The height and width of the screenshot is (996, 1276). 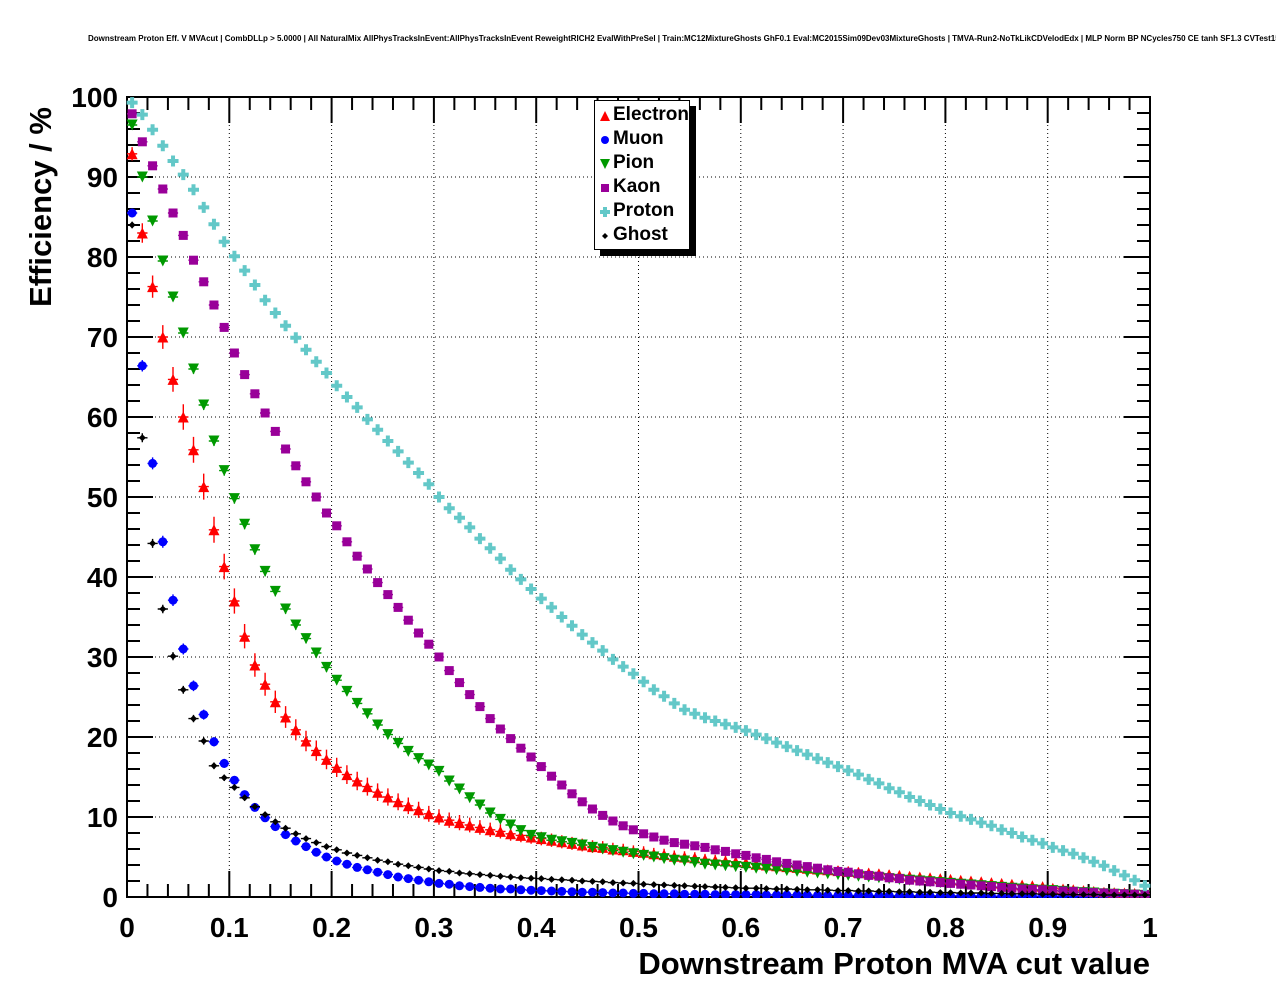 I want to click on legend-label: Electron, so click(x=651, y=114).